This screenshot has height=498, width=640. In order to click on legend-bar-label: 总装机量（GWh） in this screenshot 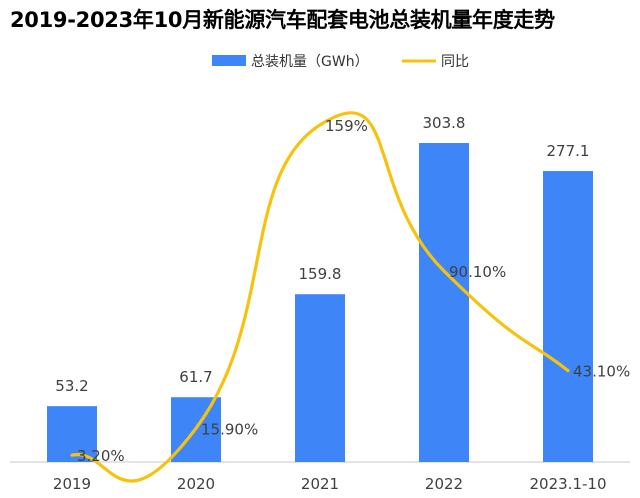, I will do `click(310, 62)`.